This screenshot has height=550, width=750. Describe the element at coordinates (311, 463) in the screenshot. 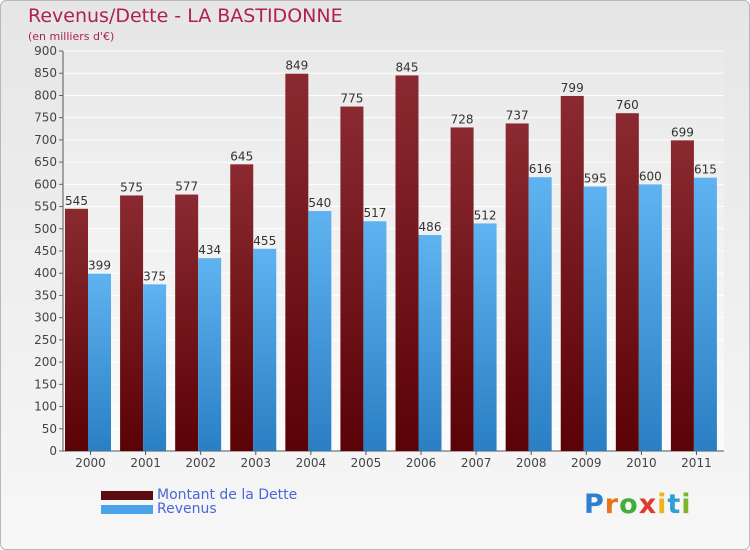

I see `x-tick-label: 2004` at that location.